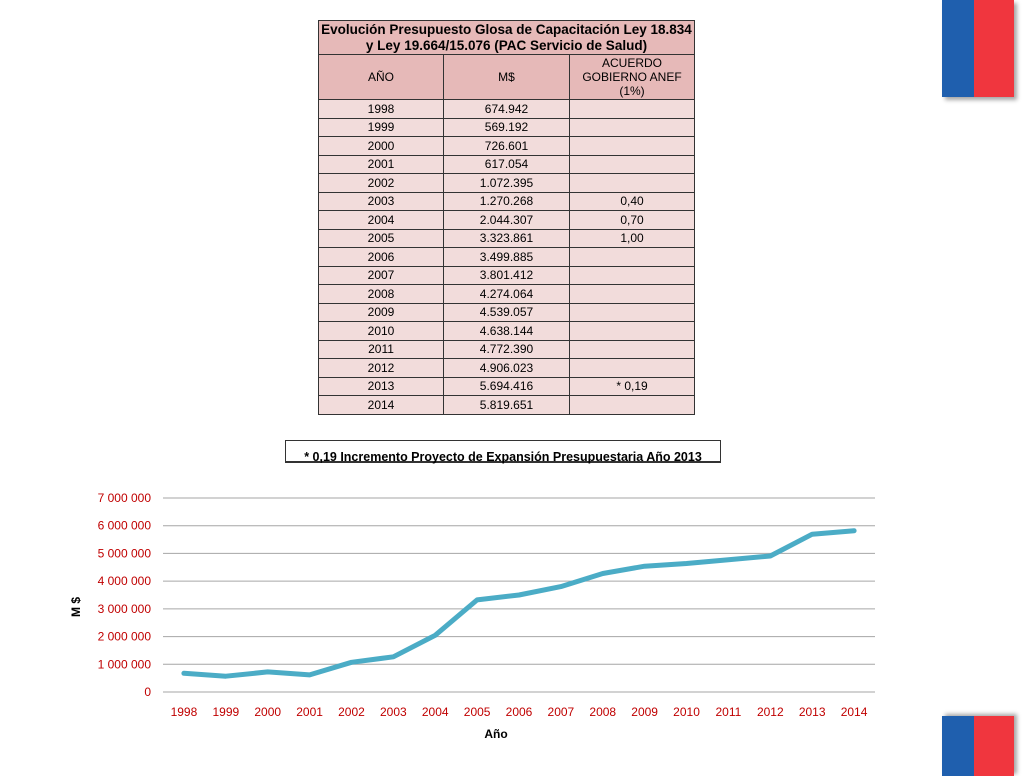 The height and width of the screenshot is (776, 1024). I want to click on table-row: 2007 3.801.412, so click(506, 275).